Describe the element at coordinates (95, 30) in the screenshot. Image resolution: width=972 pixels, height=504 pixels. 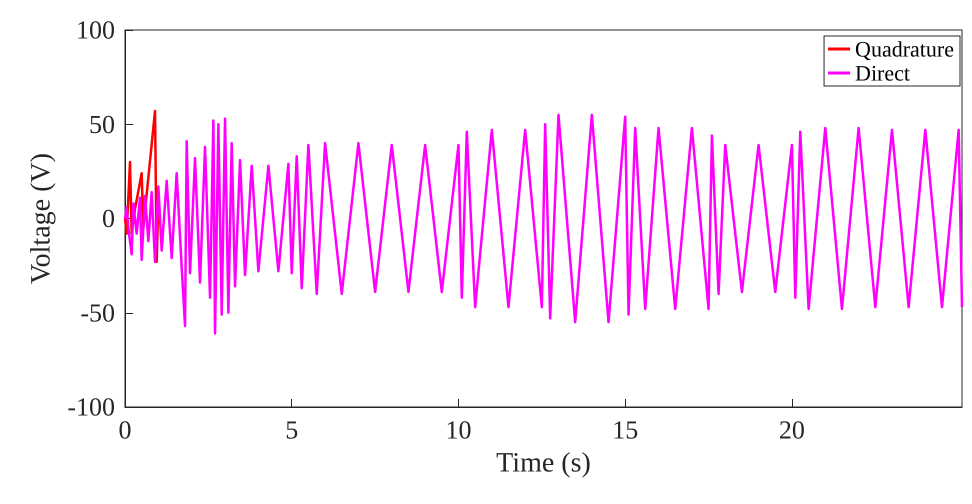
I see `y-tick-label: 100` at that location.